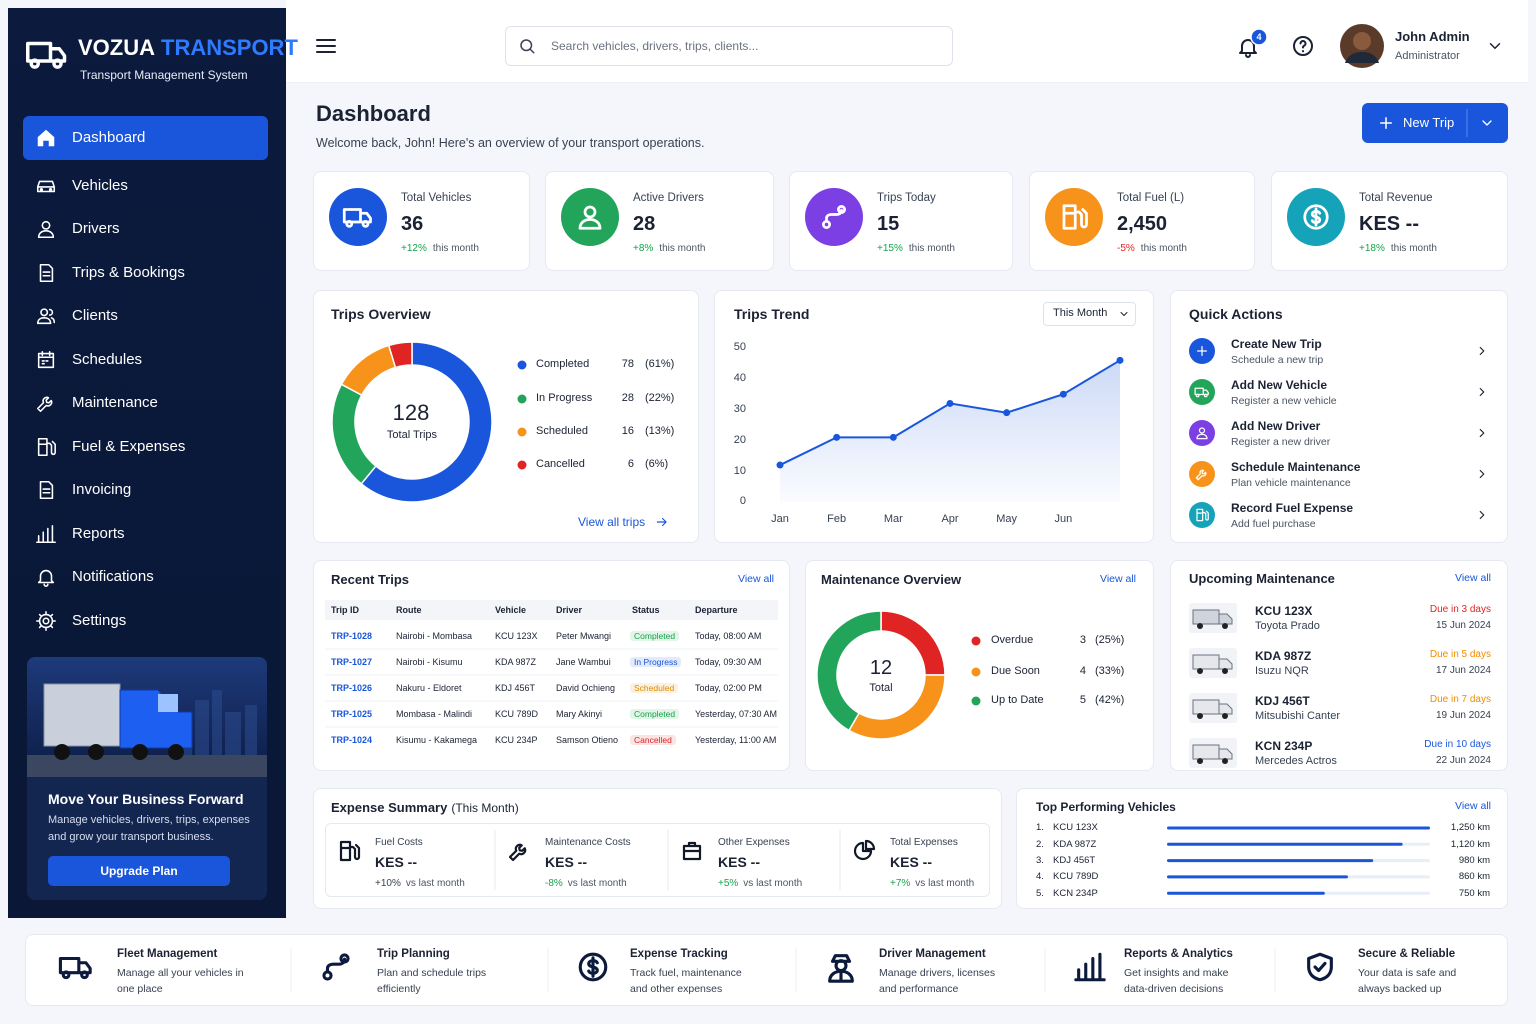  I want to click on view-all-trips-link-text: View all trips, so click(612, 521).